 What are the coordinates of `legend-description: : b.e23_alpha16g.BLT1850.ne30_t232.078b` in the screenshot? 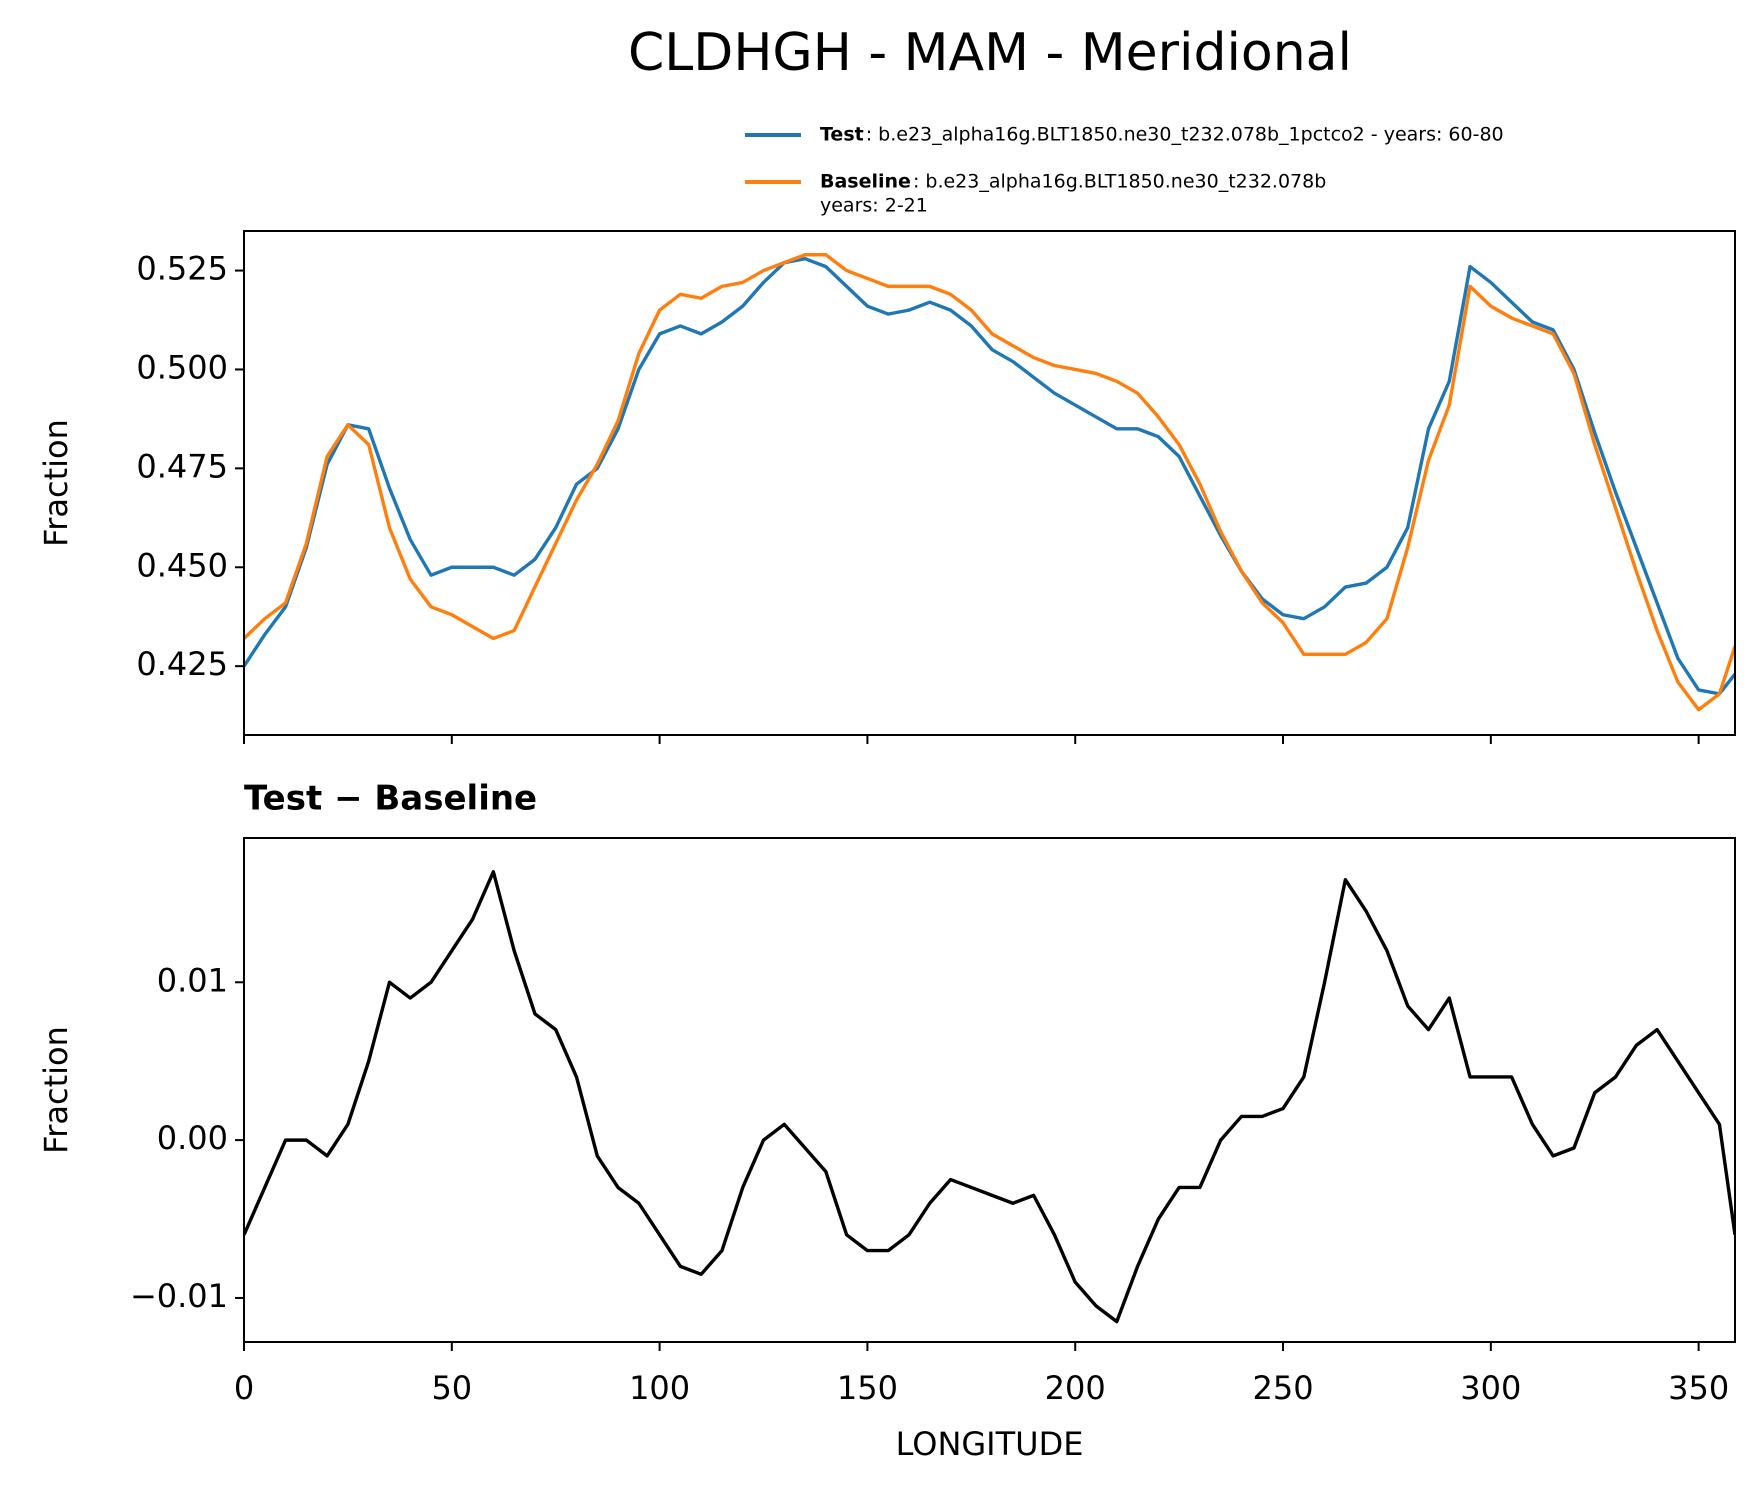 It's located at (1119, 182).